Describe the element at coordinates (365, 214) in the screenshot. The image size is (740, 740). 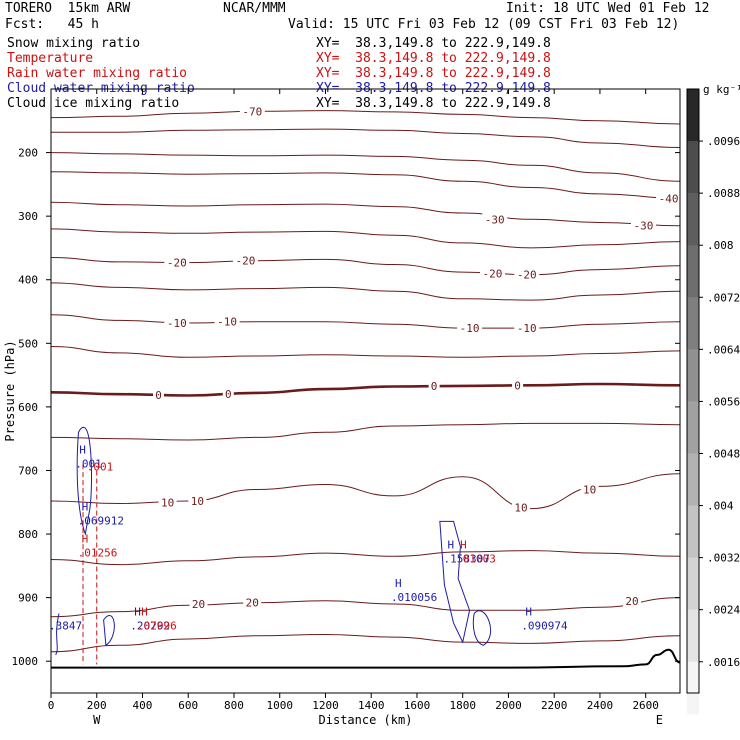
I see `temperature-contour-m30` at that location.